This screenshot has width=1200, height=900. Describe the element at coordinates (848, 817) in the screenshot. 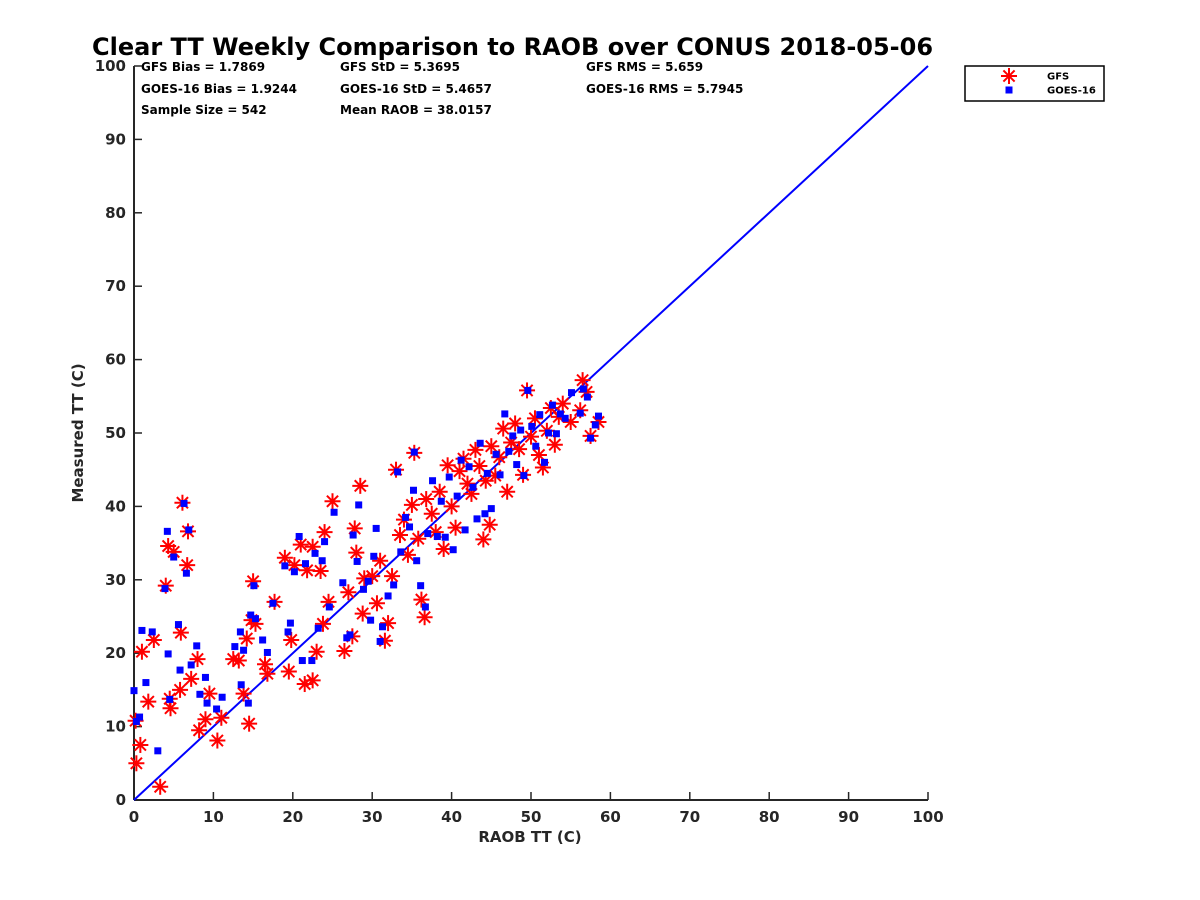

I see `x-tick-label: 90` at that location.